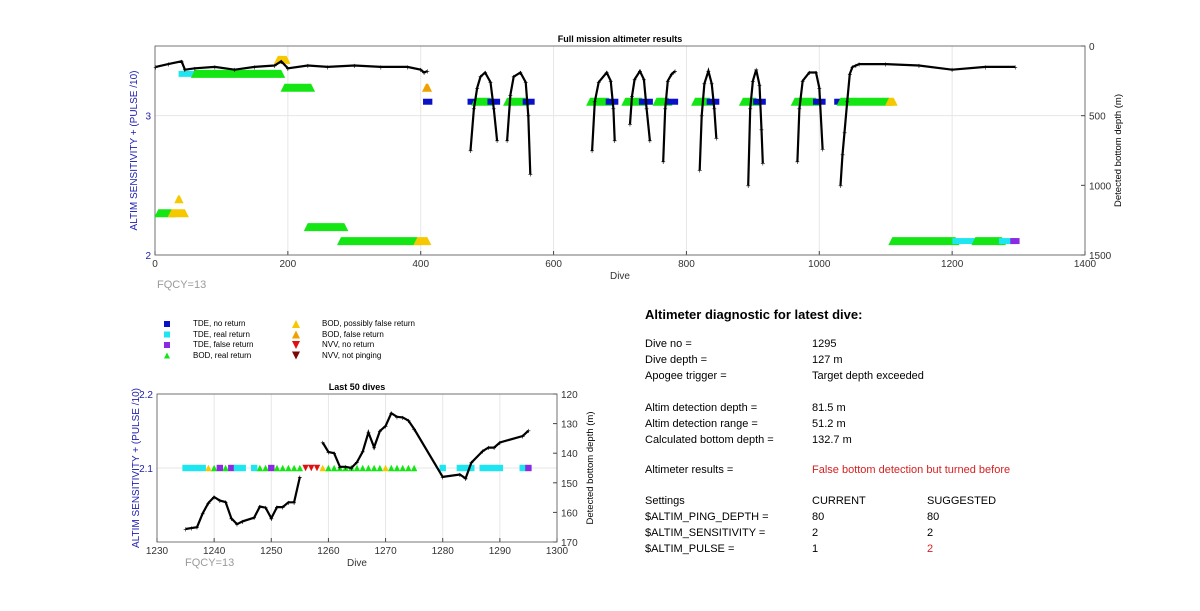 This screenshot has width=1200, height=611. Describe the element at coordinates (668, 344) in the screenshot. I see `label: Dive no =` at that location.